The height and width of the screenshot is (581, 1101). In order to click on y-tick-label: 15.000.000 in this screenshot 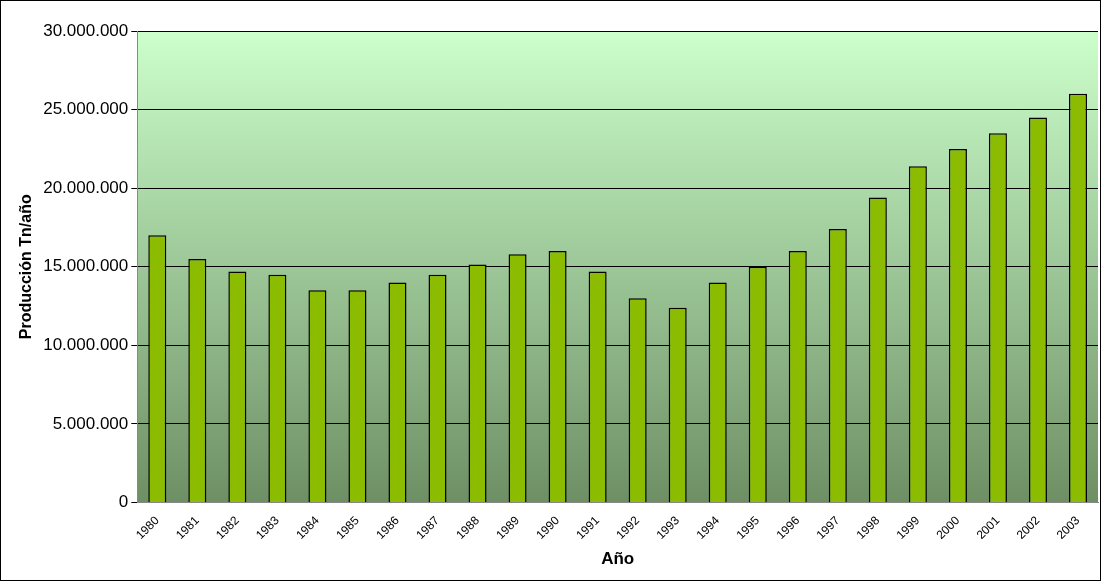, I will do `click(86, 266)`.